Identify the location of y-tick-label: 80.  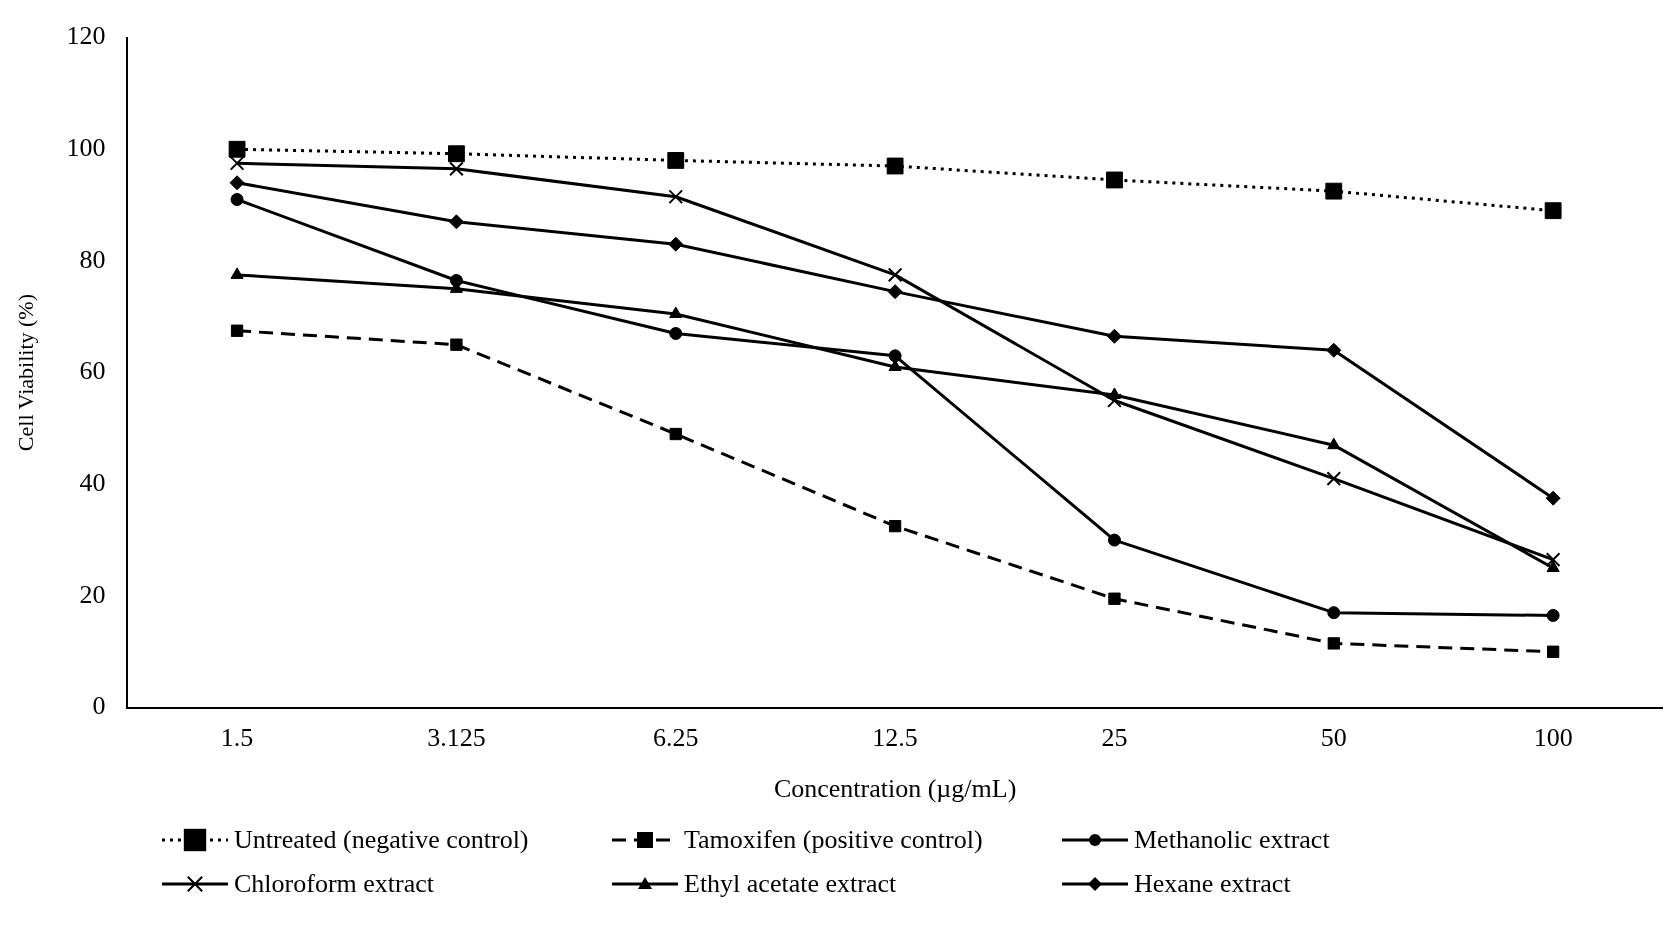
(92, 259).